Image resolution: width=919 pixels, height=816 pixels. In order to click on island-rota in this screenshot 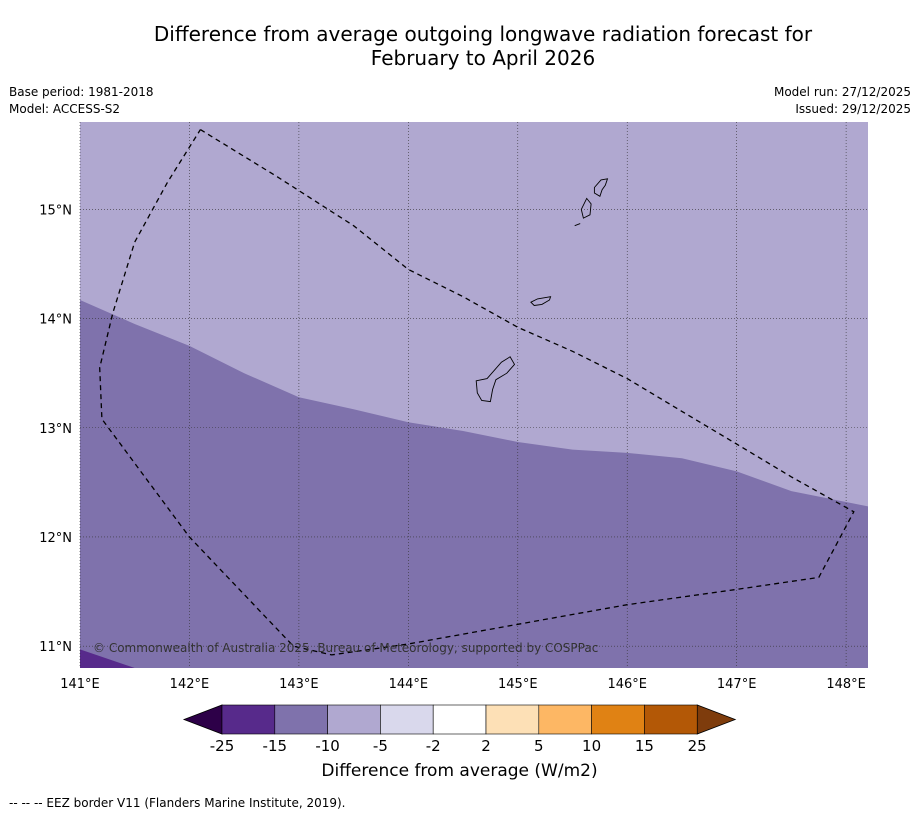, I will do `click(541, 301)`.